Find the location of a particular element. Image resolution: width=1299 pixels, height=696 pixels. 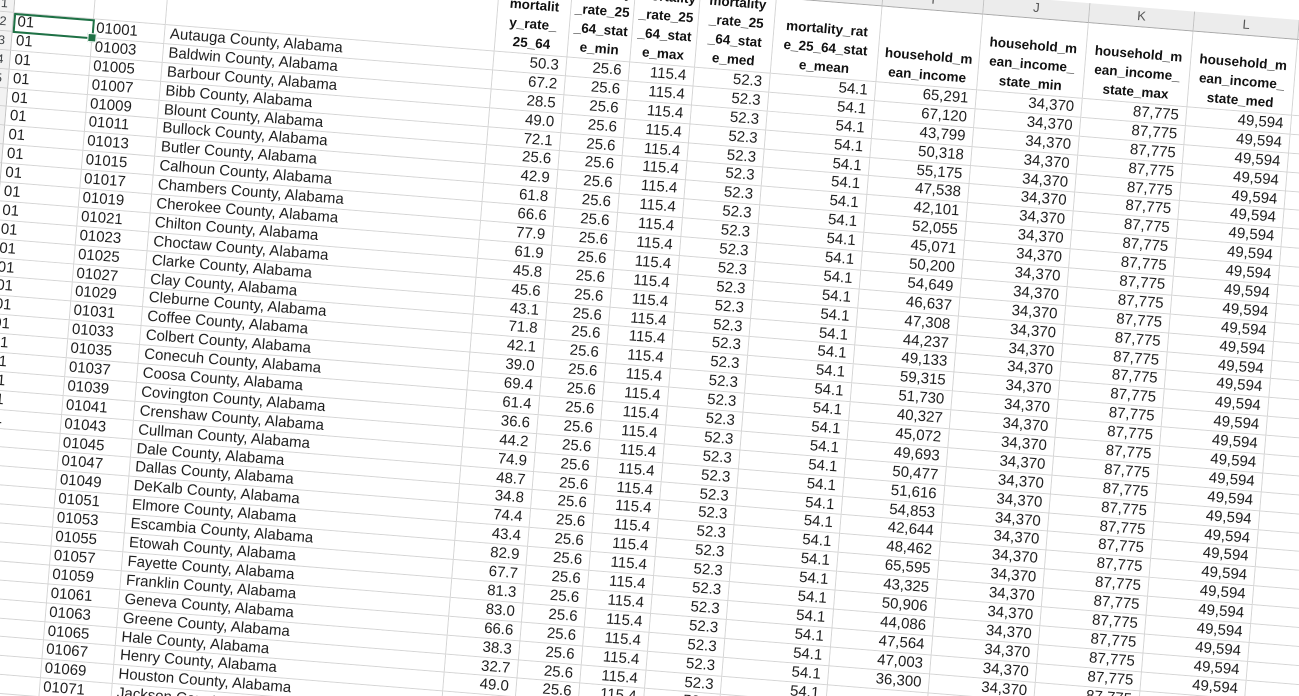

column-header-i: household_m ean_income is located at coordinates (930, 48).